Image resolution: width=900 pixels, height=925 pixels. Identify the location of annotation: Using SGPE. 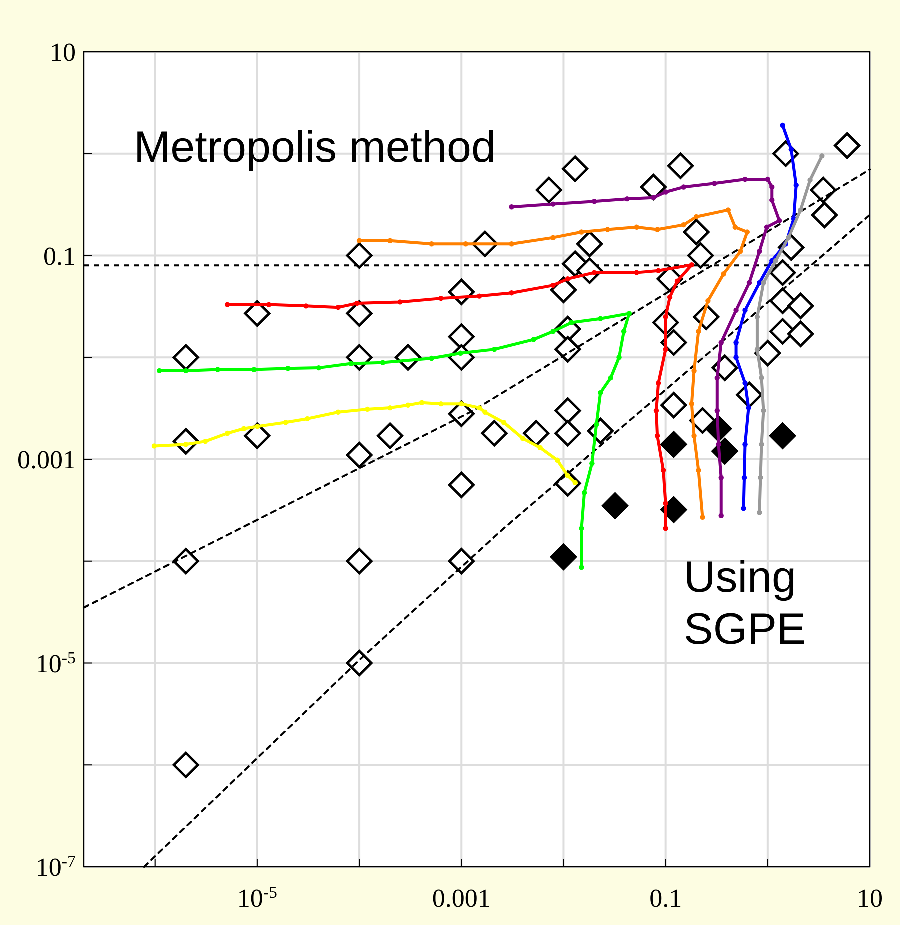
(745, 603).